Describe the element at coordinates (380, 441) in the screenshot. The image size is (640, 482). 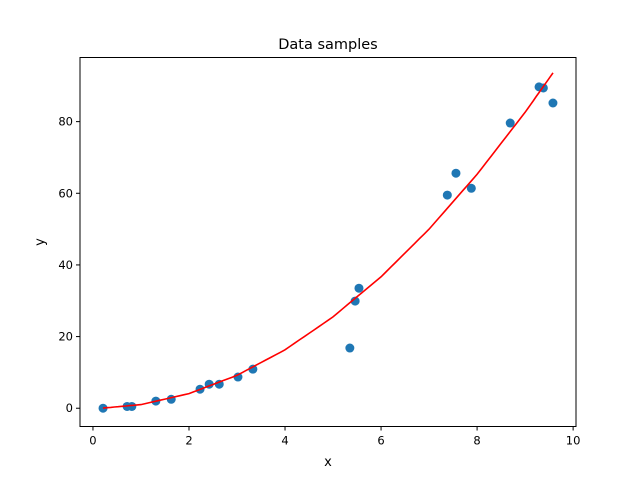
I see `x-tick-label: 6` at that location.